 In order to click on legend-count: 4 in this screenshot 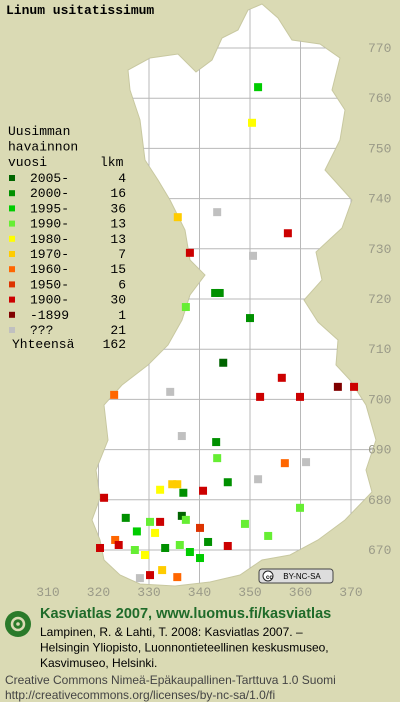, I will do `click(122, 178)`.